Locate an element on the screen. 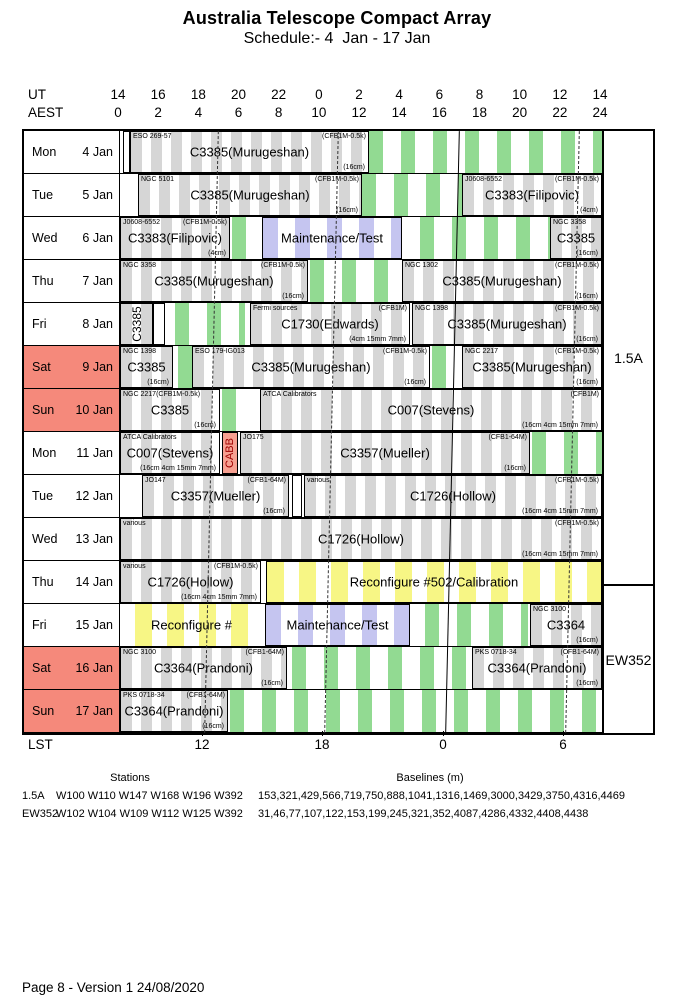  reconfigure-block: Reconfigure #502/Calibration is located at coordinates (434, 582).